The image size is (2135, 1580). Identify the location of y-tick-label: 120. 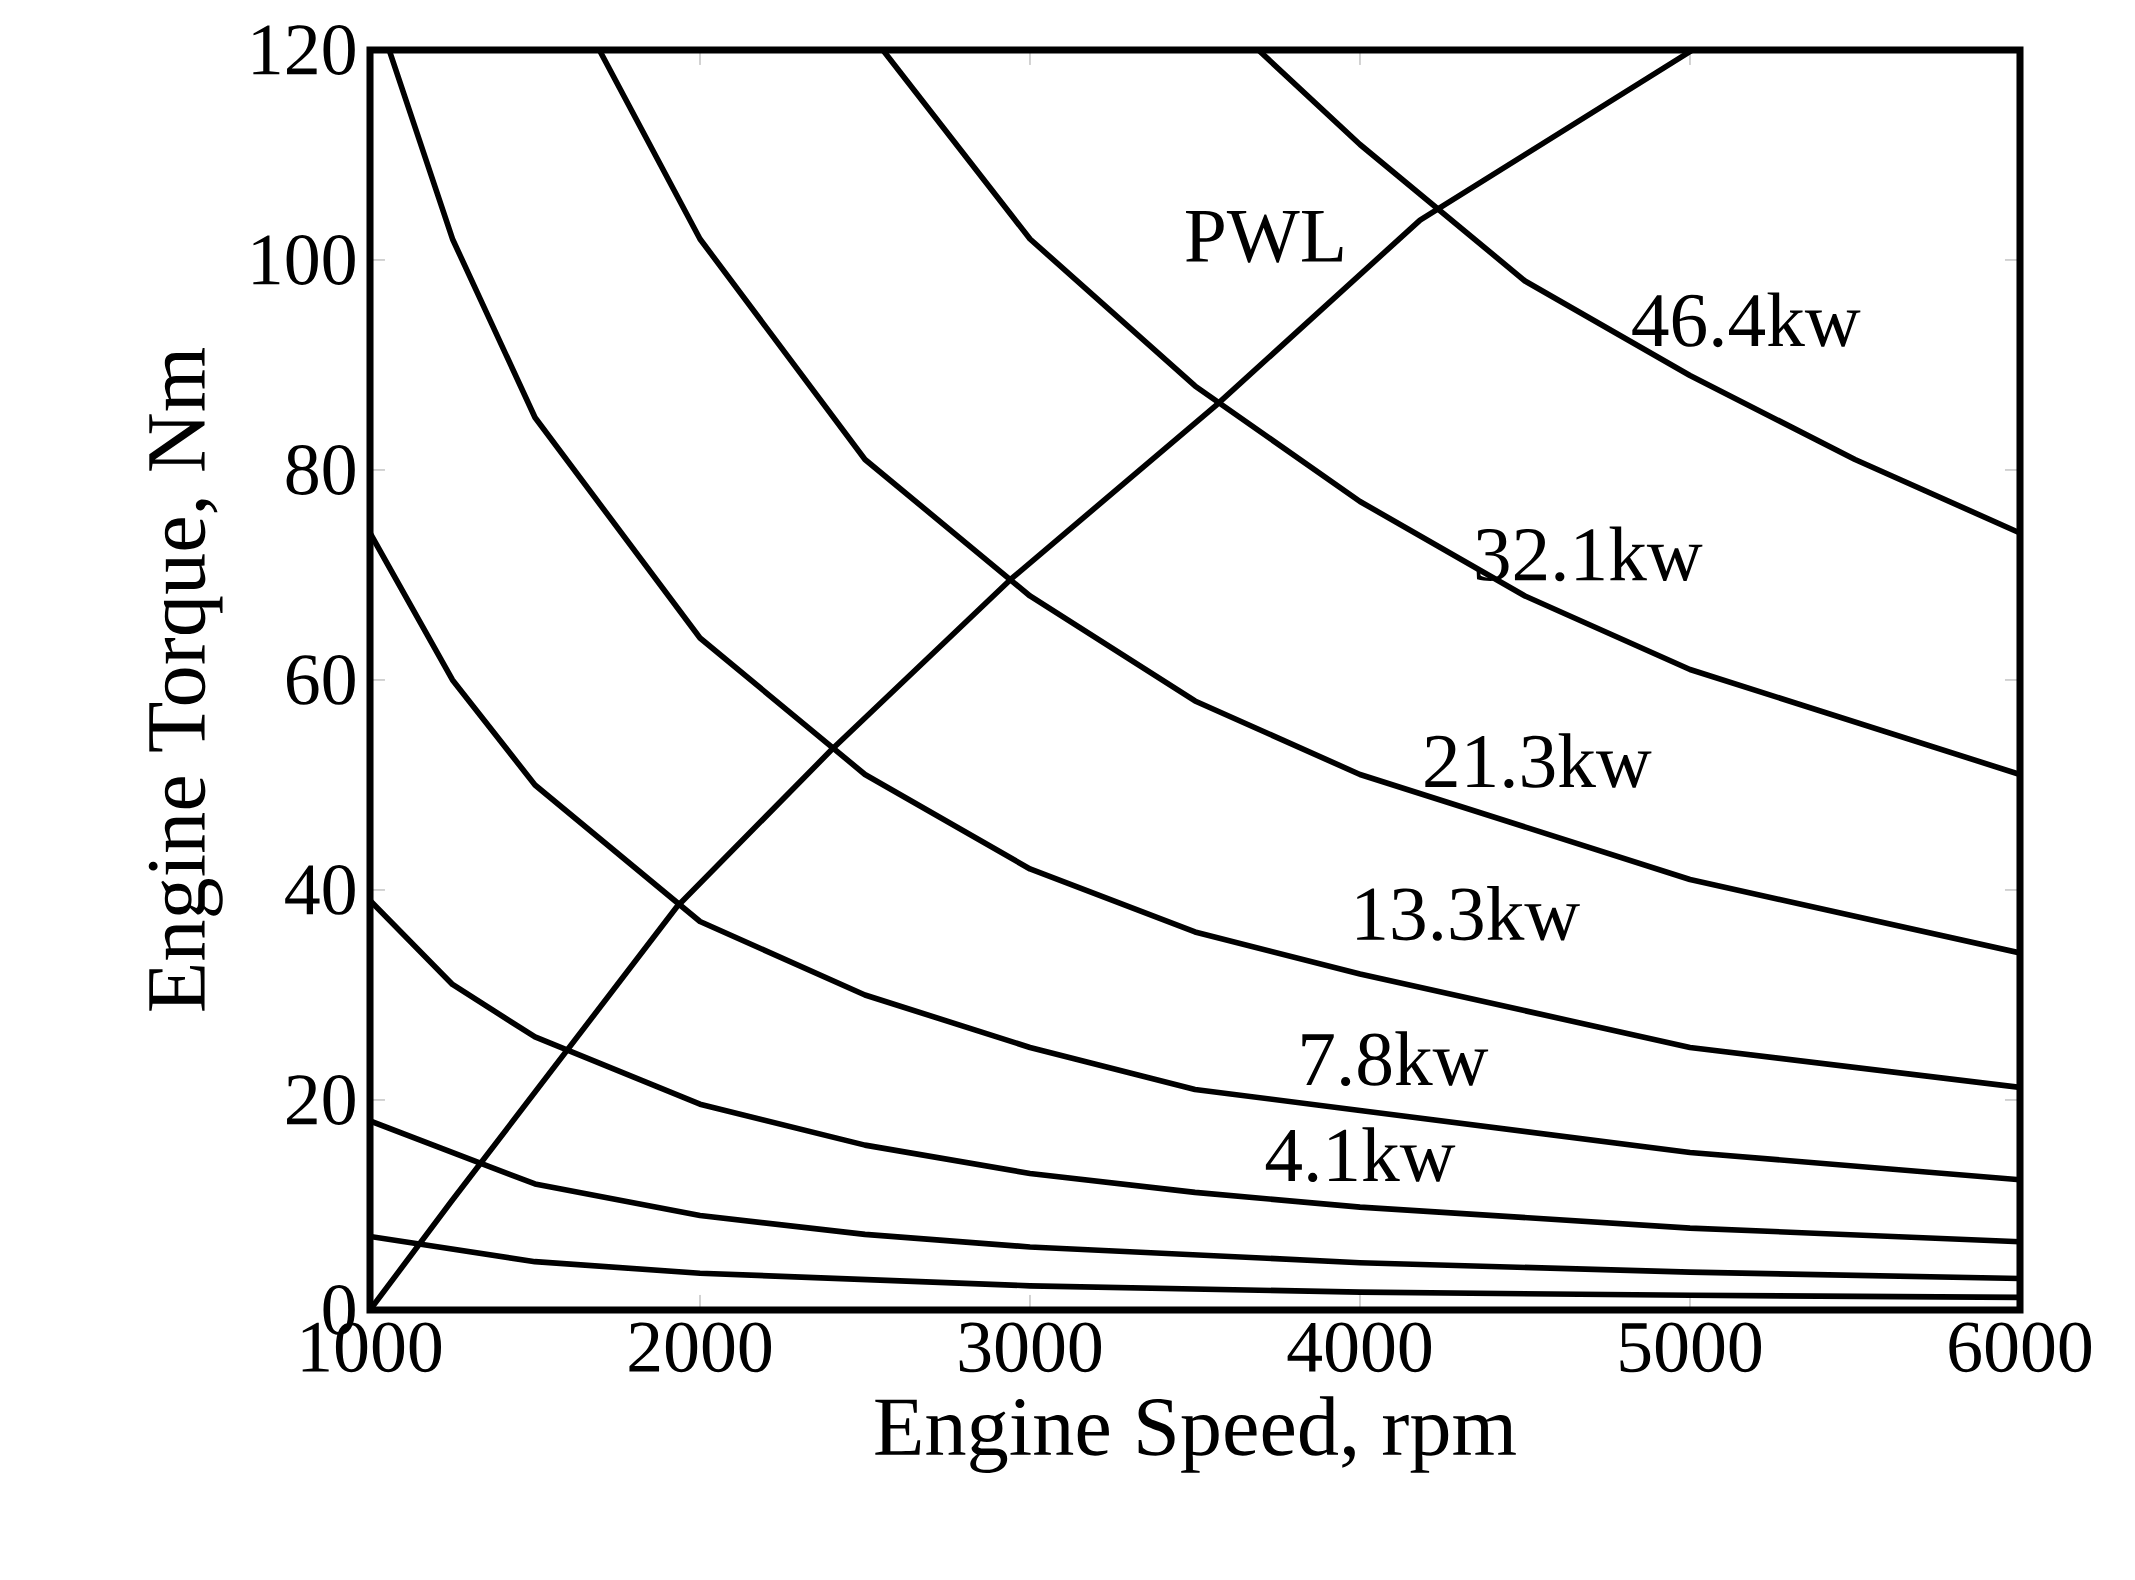
(304, 50).